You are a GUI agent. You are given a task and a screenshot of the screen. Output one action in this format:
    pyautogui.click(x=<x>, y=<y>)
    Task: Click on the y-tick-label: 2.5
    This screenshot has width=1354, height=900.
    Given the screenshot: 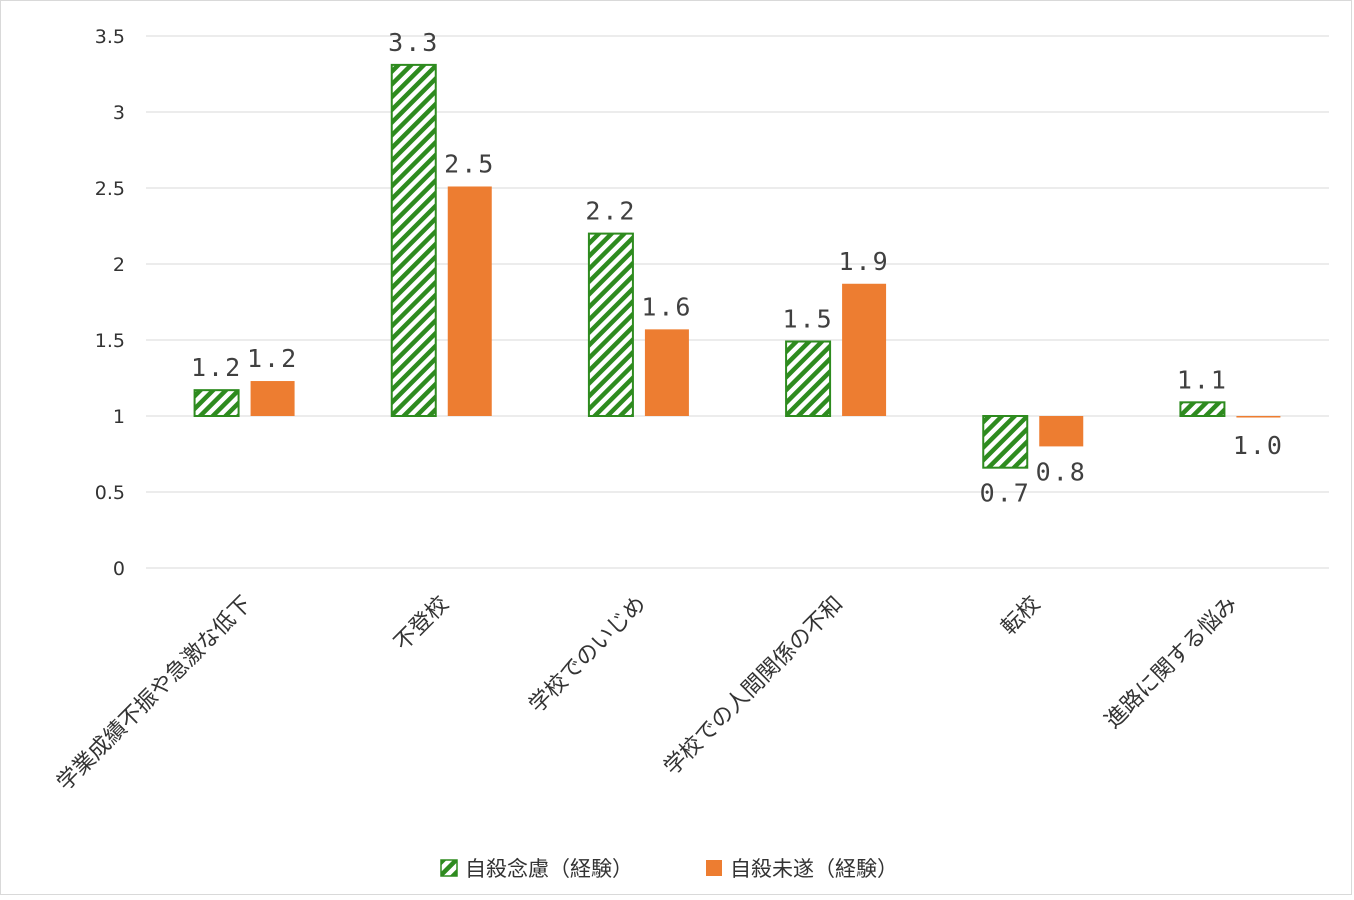 What is the action you would take?
    pyautogui.click(x=110, y=189)
    